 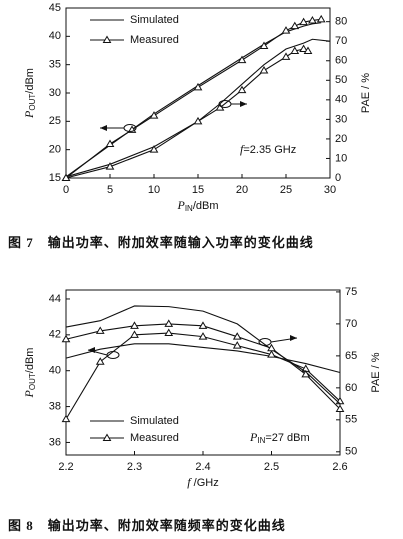 What do you see at coordinates (330, 190) in the screenshot?
I see `x-tick-label: 30` at bounding box center [330, 190].